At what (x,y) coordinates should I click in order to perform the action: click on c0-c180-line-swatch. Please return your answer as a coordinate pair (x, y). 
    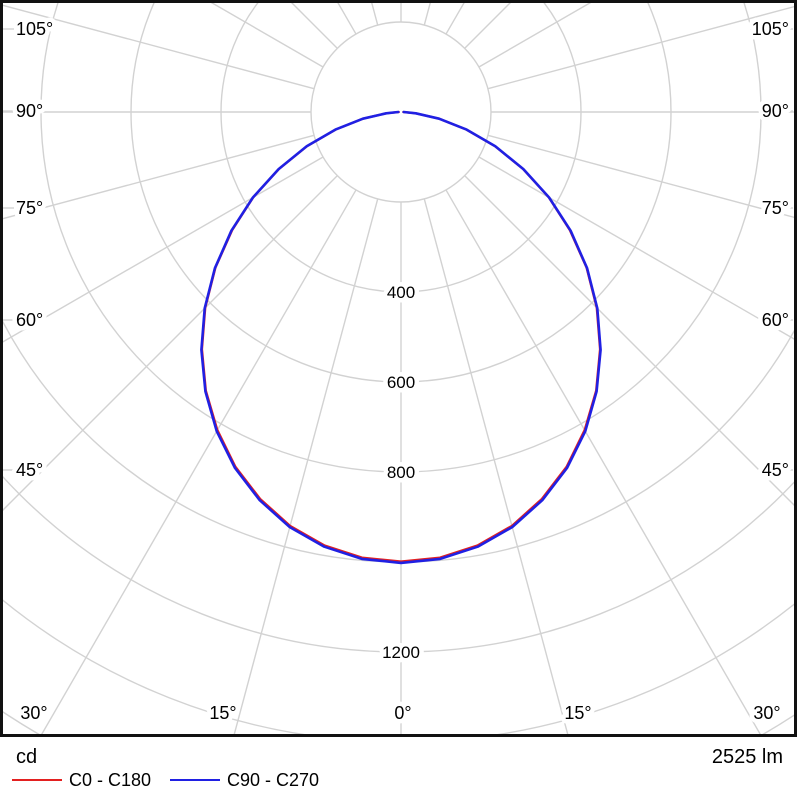
    Looking at the image, I should click on (37, 780).